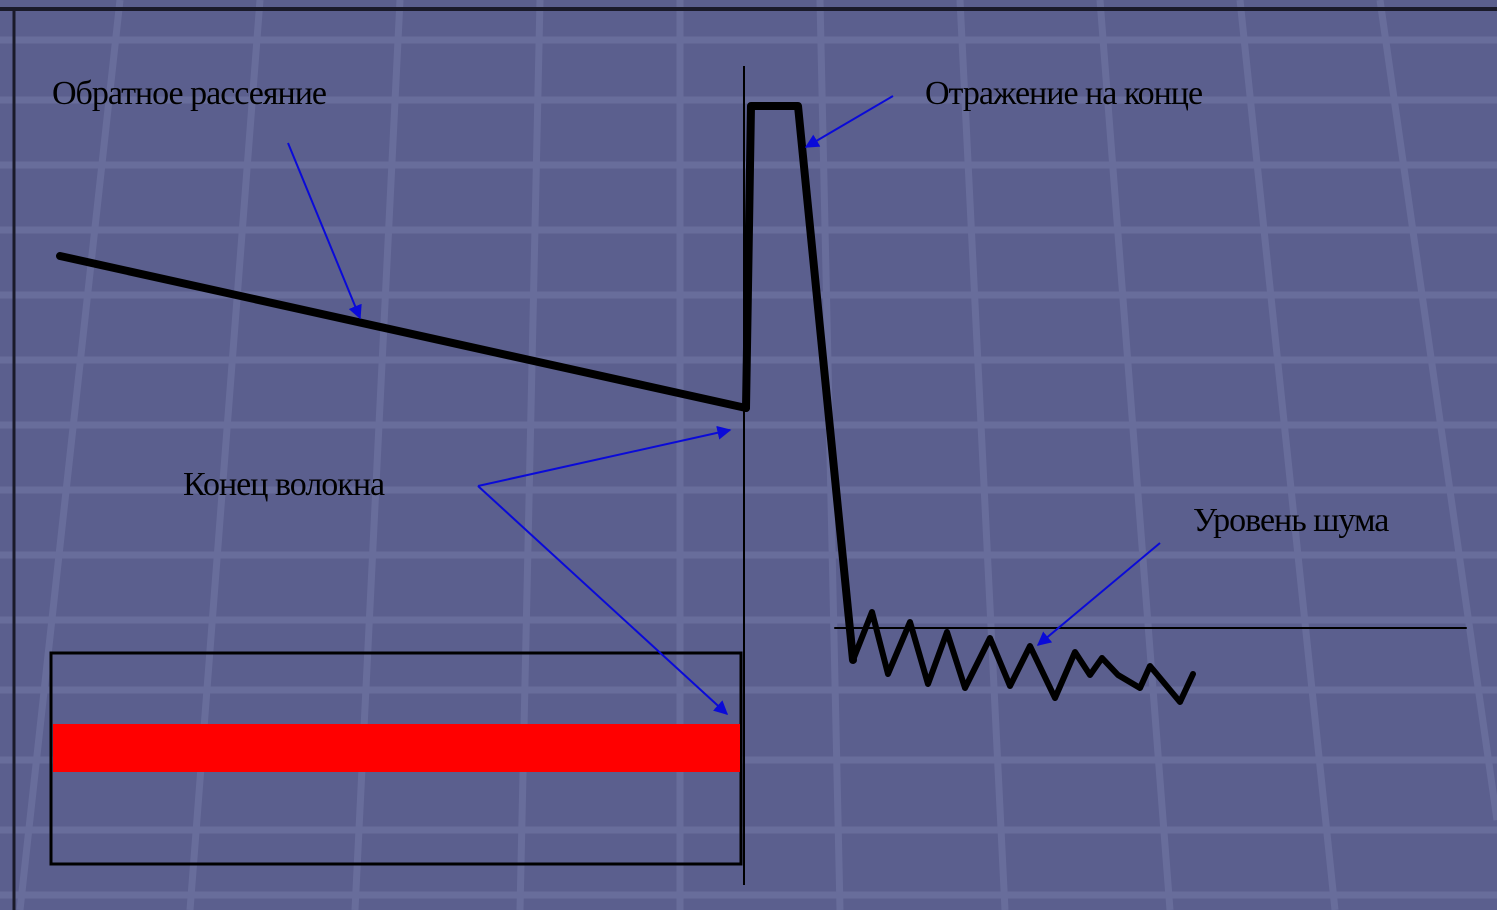  I want to click on noise-level-label: Уровень шума, so click(1291, 520).